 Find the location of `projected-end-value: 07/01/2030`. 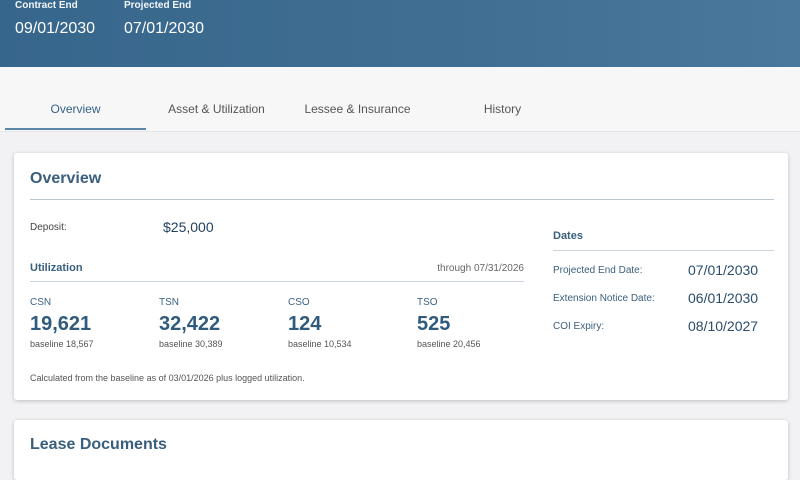

projected-end-value: 07/01/2030 is located at coordinates (164, 28).